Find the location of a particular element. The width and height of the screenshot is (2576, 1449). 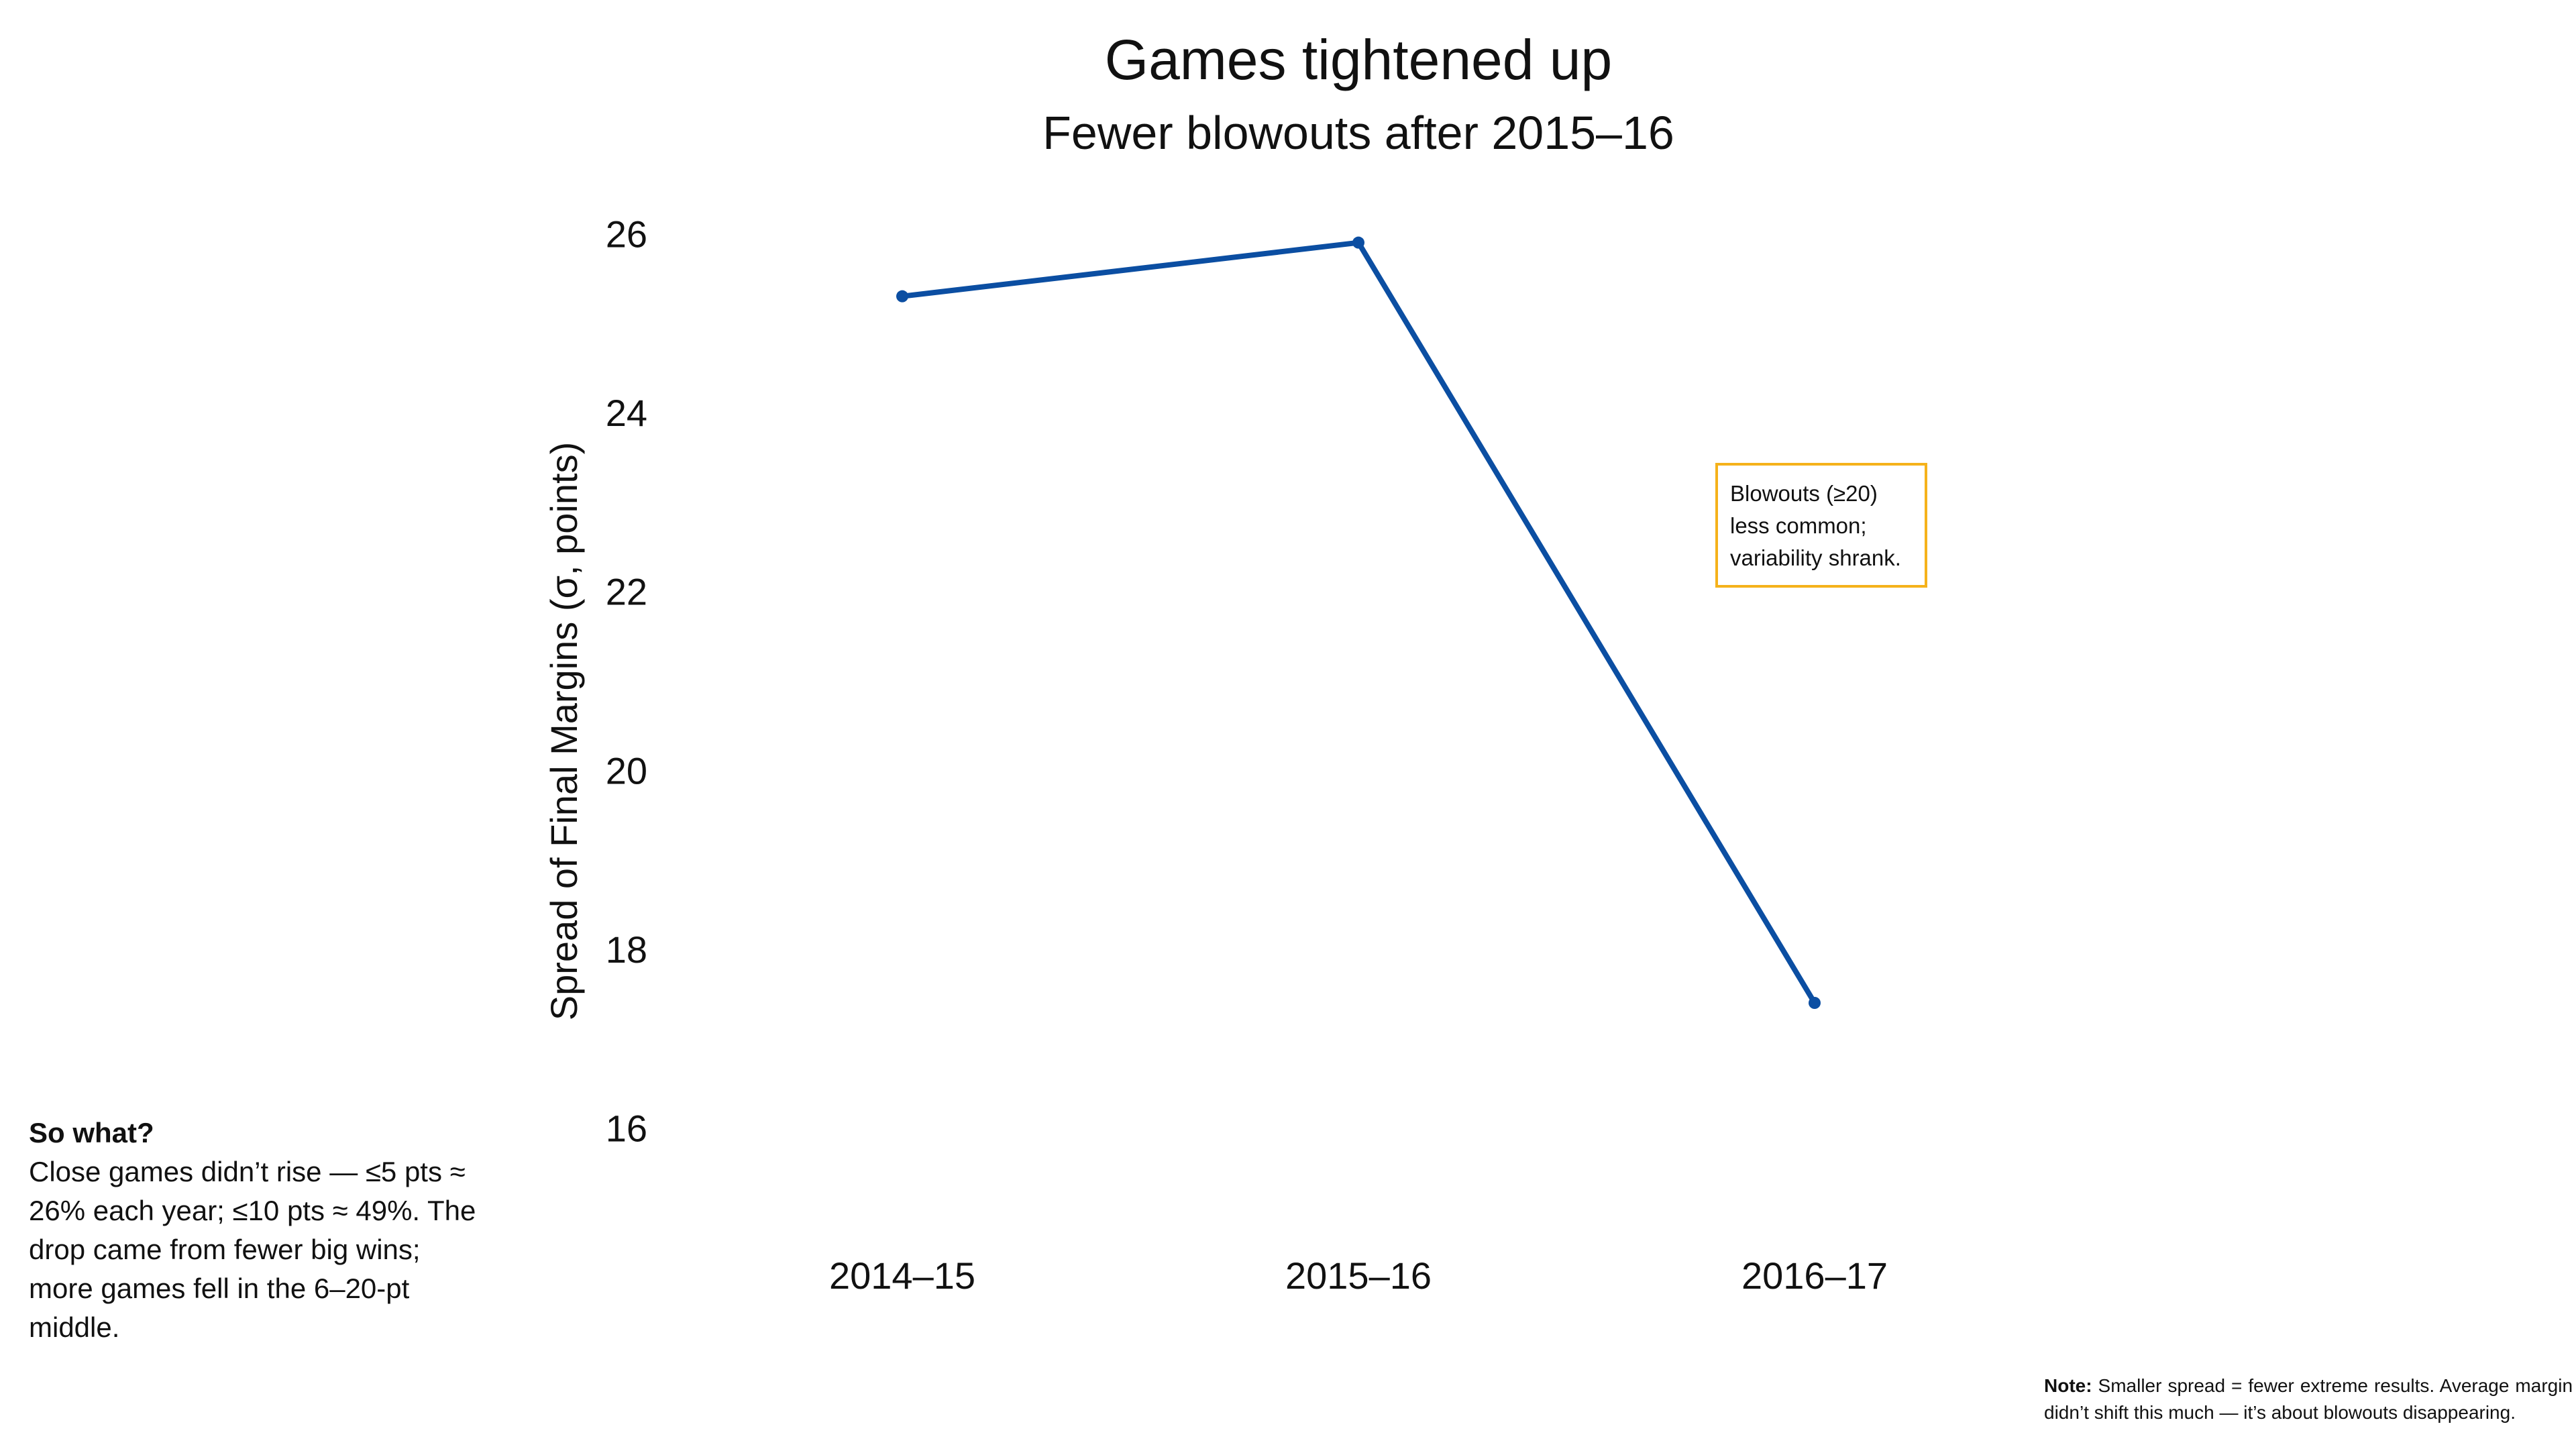

annotation-line: variability shrank. is located at coordinates (1815, 557).